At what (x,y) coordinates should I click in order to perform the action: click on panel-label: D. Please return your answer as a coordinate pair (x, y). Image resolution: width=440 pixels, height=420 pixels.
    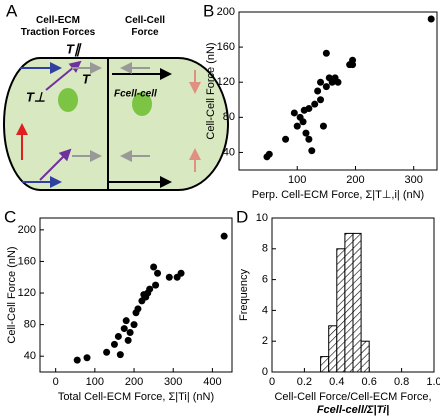
    Looking at the image, I should click on (242, 216).